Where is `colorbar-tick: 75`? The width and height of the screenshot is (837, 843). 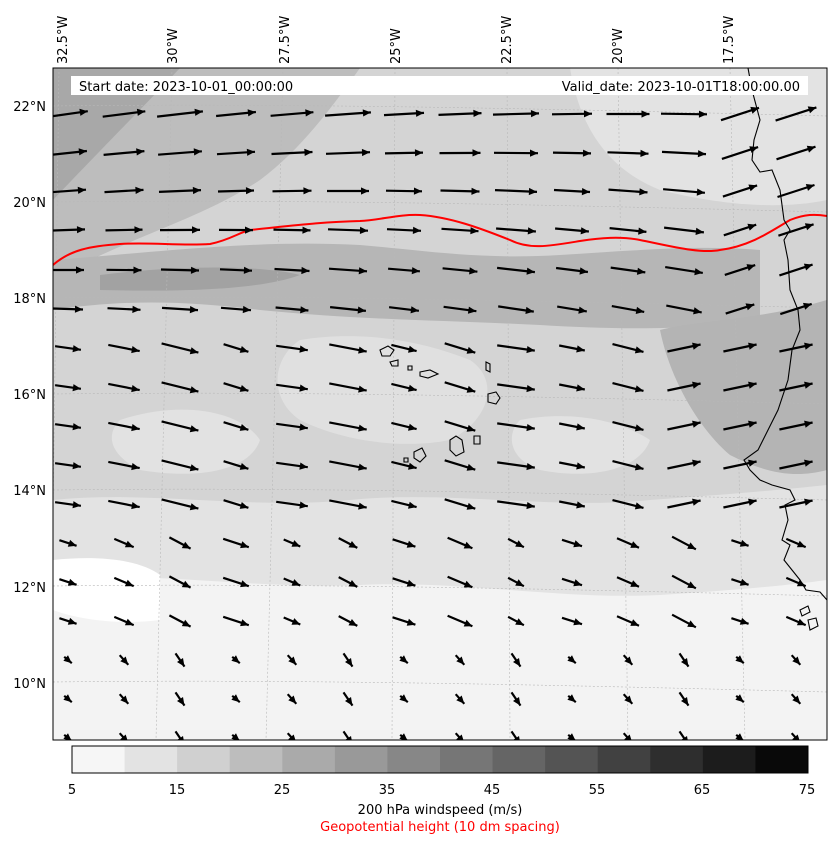
colorbar-tick: 75 is located at coordinates (807, 790).